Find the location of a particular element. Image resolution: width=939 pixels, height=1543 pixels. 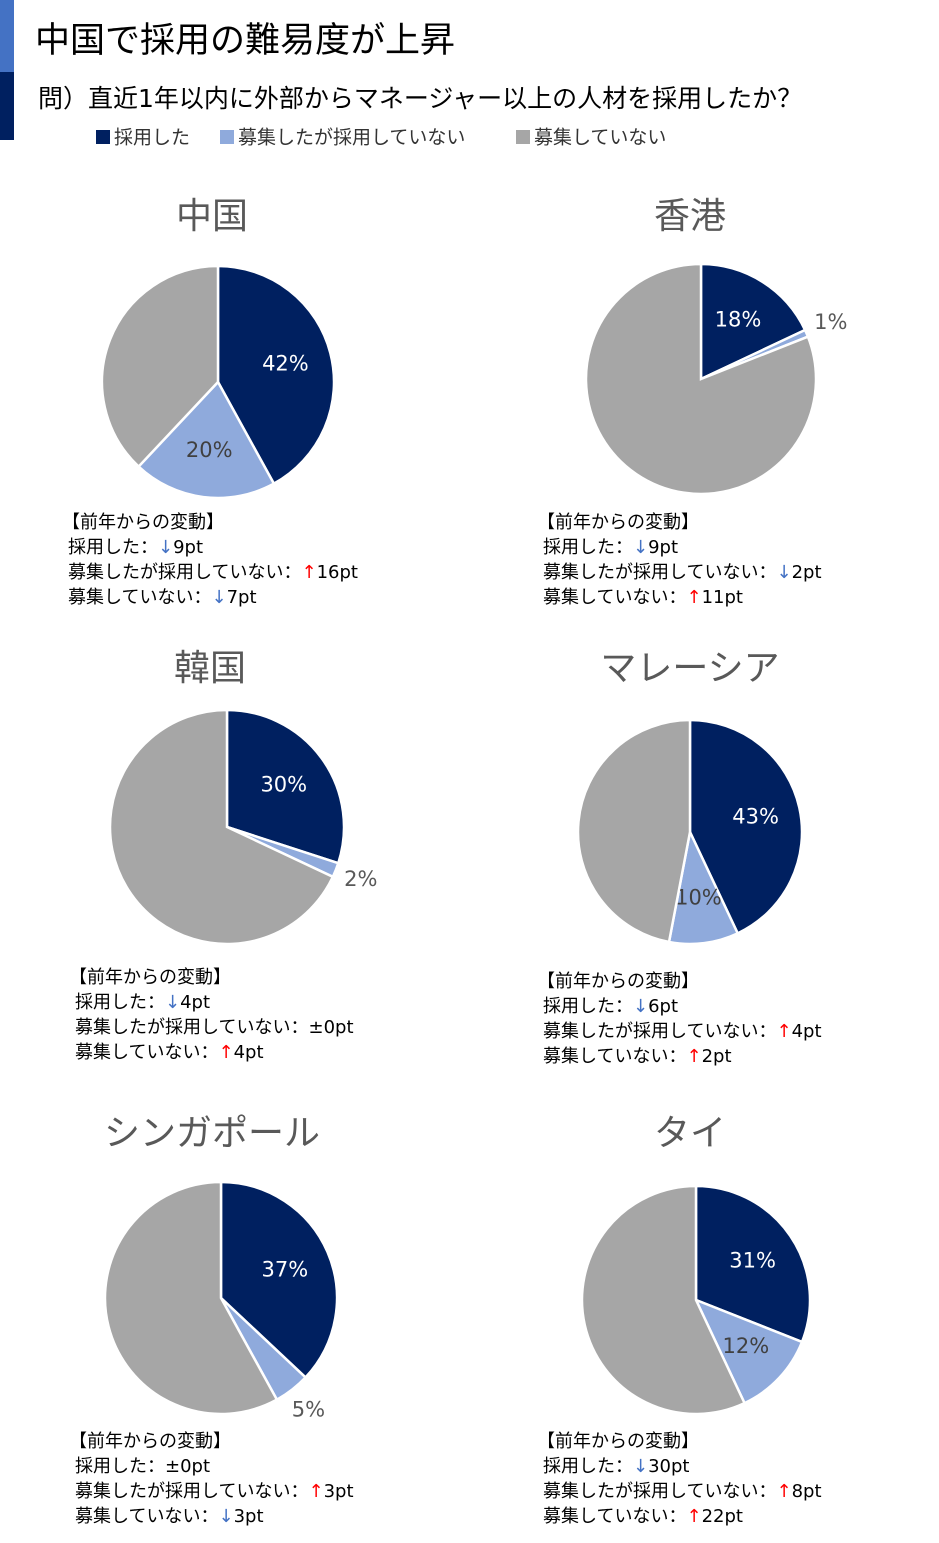

pie-title: 韓国 is located at coordinates (210, 668).